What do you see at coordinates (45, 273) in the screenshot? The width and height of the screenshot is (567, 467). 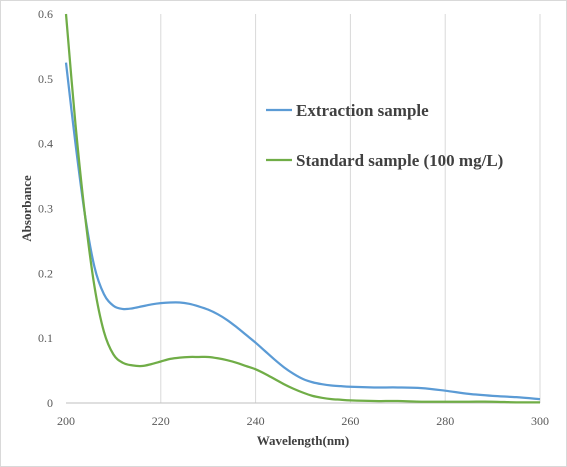 I see `y-tick-label: 0.2` at bounding box center [45, 273].